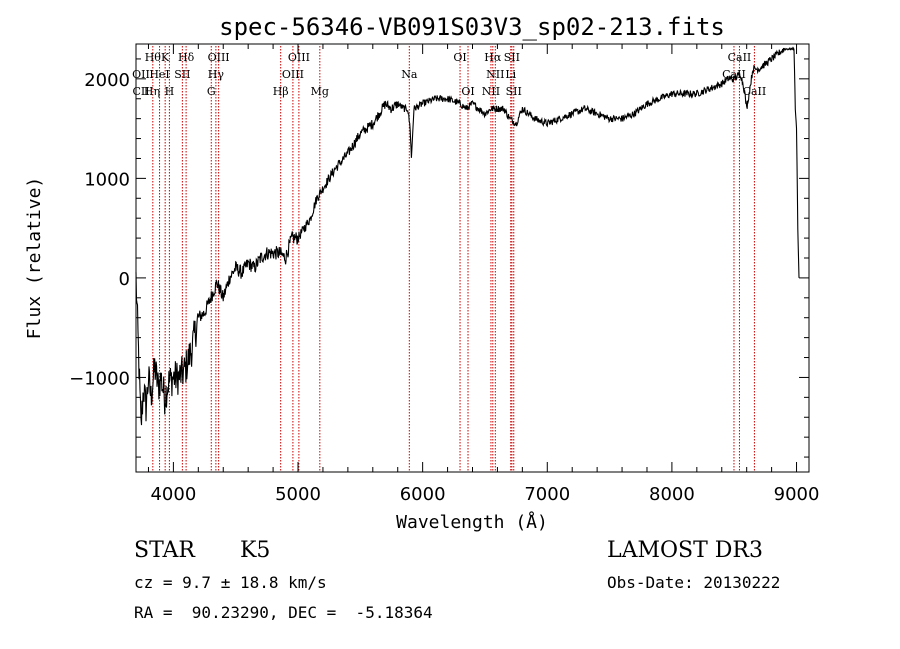 The height and width of the screenshot is (649, 900). I want to click on x-tick-label: 5000, so click(298, 494).